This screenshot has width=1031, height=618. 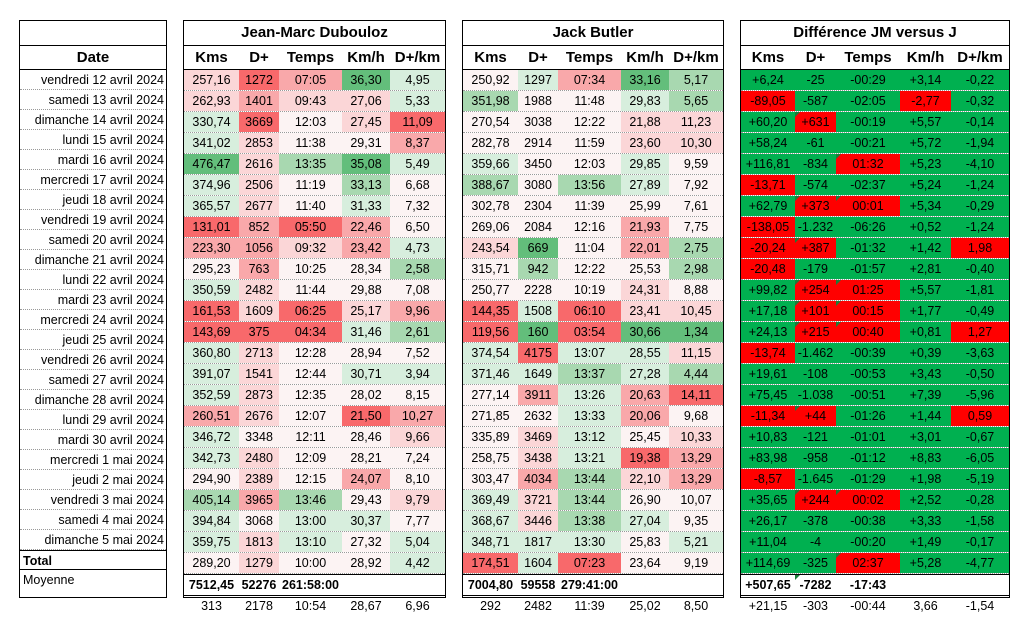 I want to click on diff-cell: -13,71, so click(x=768, y=185).